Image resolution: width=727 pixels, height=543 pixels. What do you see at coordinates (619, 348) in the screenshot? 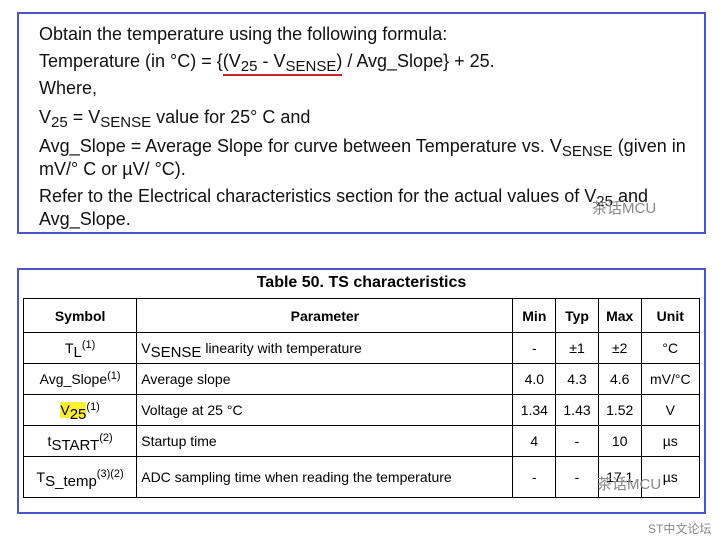
I see `value-cell: ±2` at bounding box center [619, 348].